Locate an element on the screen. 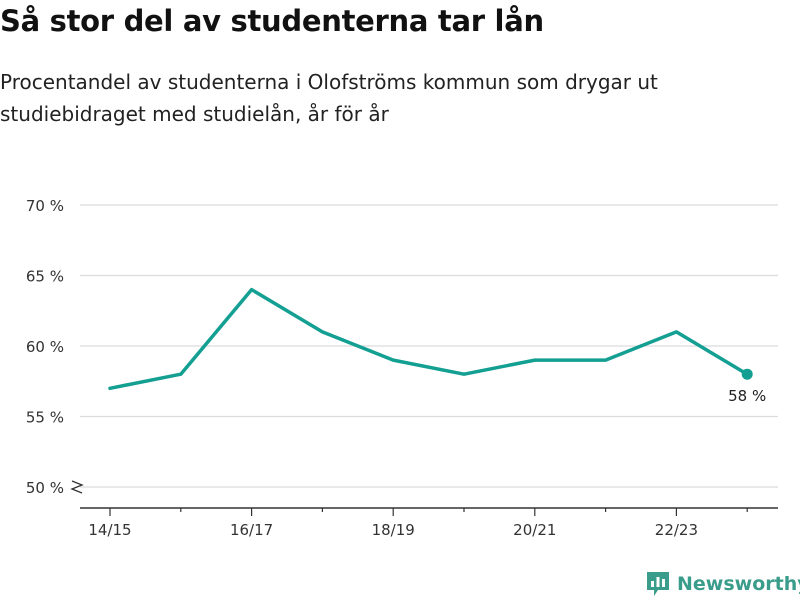  chart-title: Så stor del av studenterna tar lån is located at coordinates (272, 21).